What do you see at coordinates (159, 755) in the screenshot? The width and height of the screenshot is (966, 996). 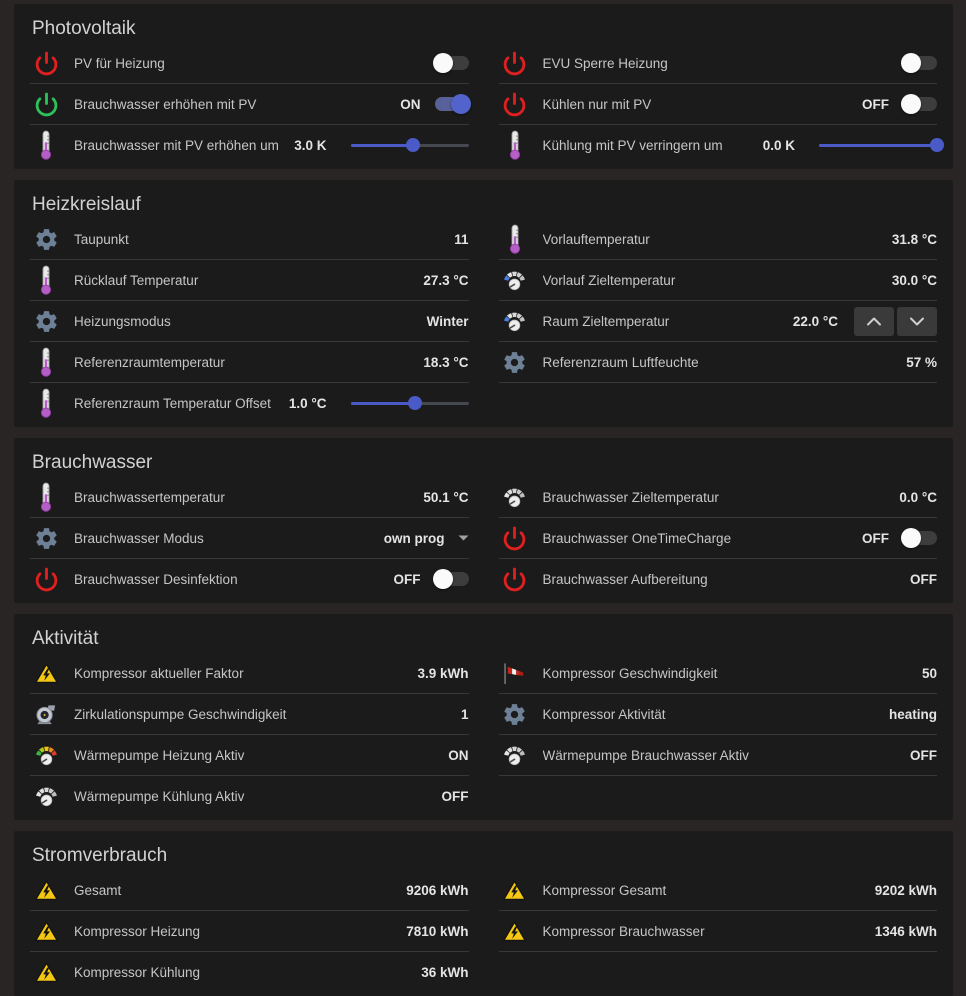 I see `entity-label: Wärmepumpe Heizung Aktiv` at bounding box center [159, 755].